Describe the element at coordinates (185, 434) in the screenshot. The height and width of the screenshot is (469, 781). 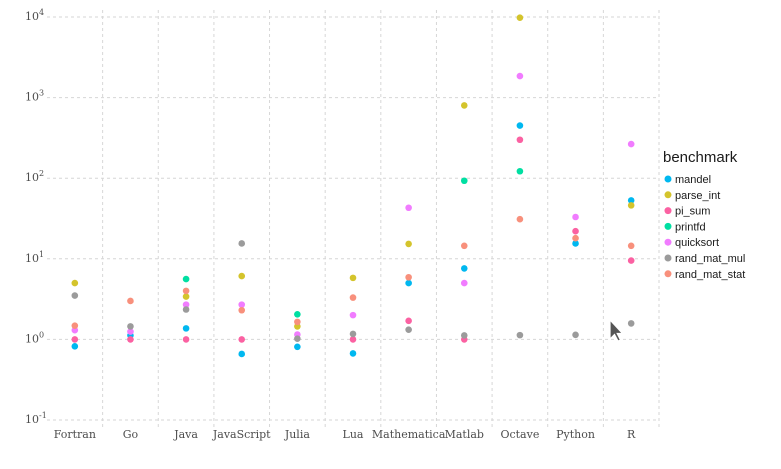
I see `x-tick-label: Java` at that location.